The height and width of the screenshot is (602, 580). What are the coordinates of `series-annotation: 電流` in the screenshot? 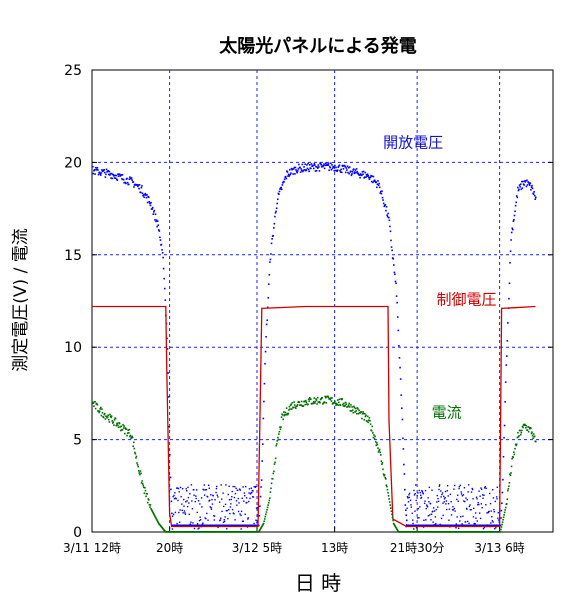 It's located at (447, 412).